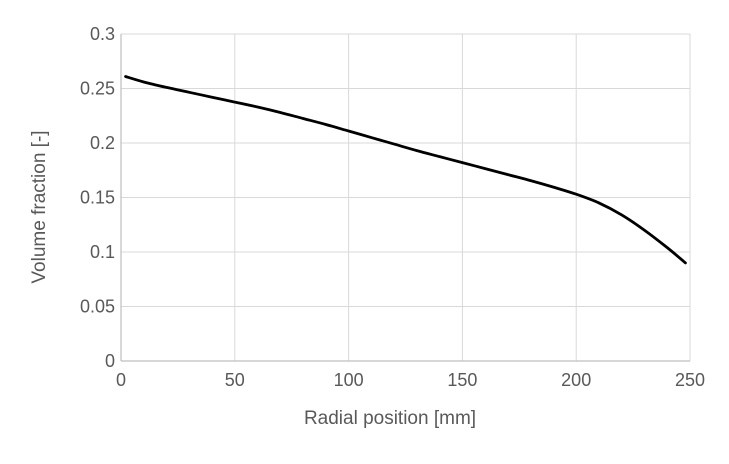  What do you see at coordinates (39, 206) in the screenshot?
I see `y-axis-title: Volume fraction [-]` at bounding box center [39, 206].